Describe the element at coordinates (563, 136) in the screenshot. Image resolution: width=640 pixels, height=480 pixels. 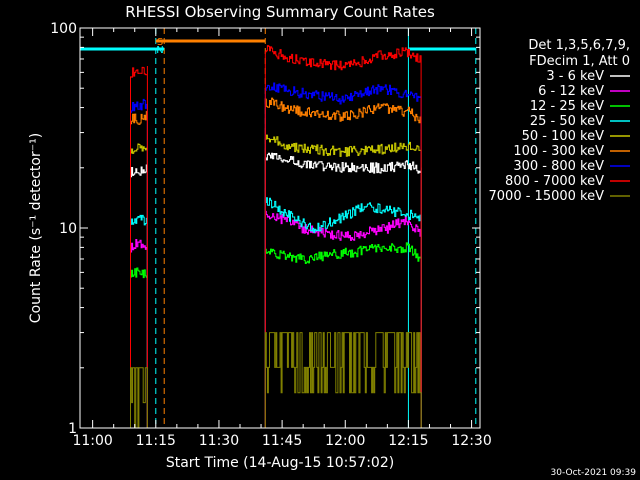
I see `legend-label: 50 - 100 keV` at that location.